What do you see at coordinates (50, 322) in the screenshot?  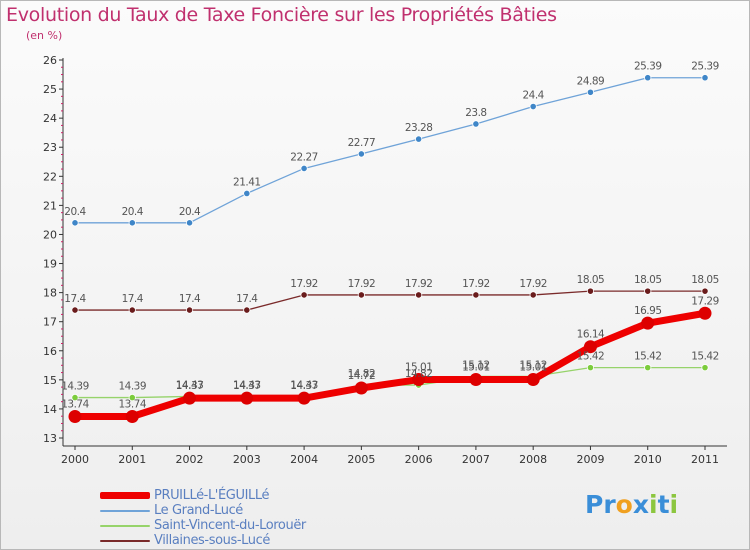 I see `y-tick-label: 17` at bounding box center [50, 322].